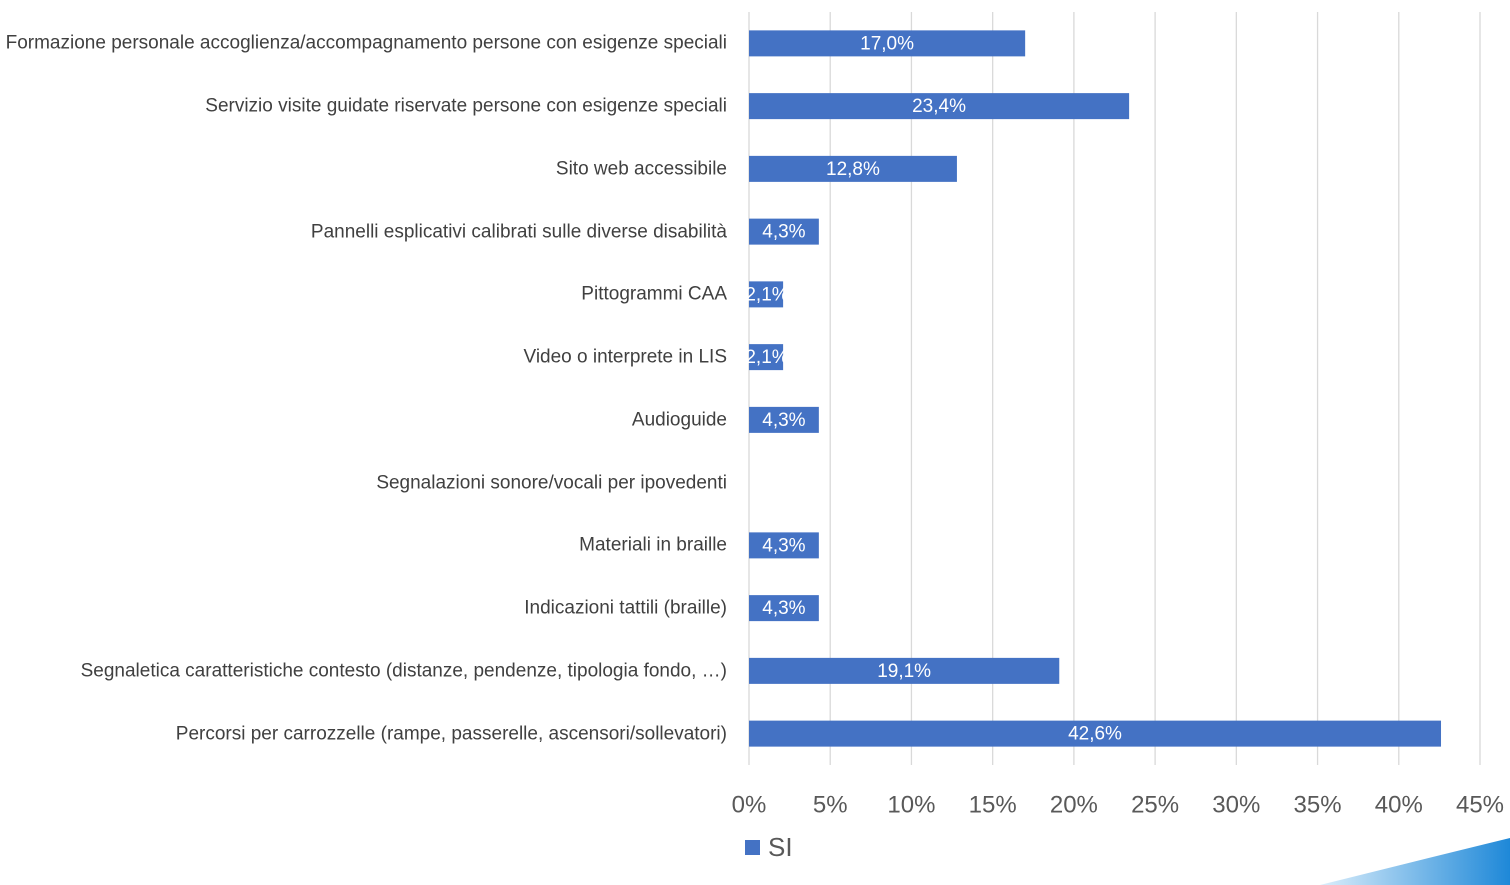 The width and height of the screenshot is (1510, 885). Describe the element at coordinates (1074, 804) in the screenshot. I see `x-tick-label: 20%` at that location.